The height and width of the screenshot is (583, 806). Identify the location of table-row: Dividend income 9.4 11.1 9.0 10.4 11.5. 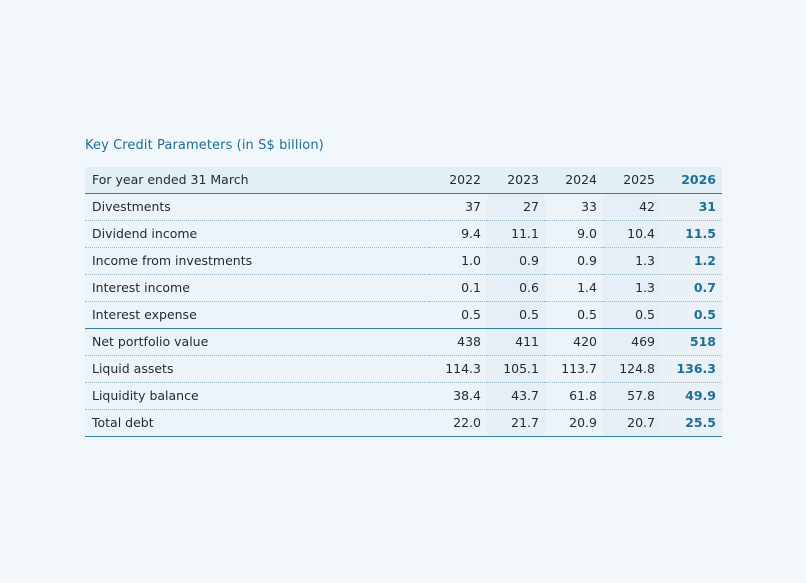
(403, 234).